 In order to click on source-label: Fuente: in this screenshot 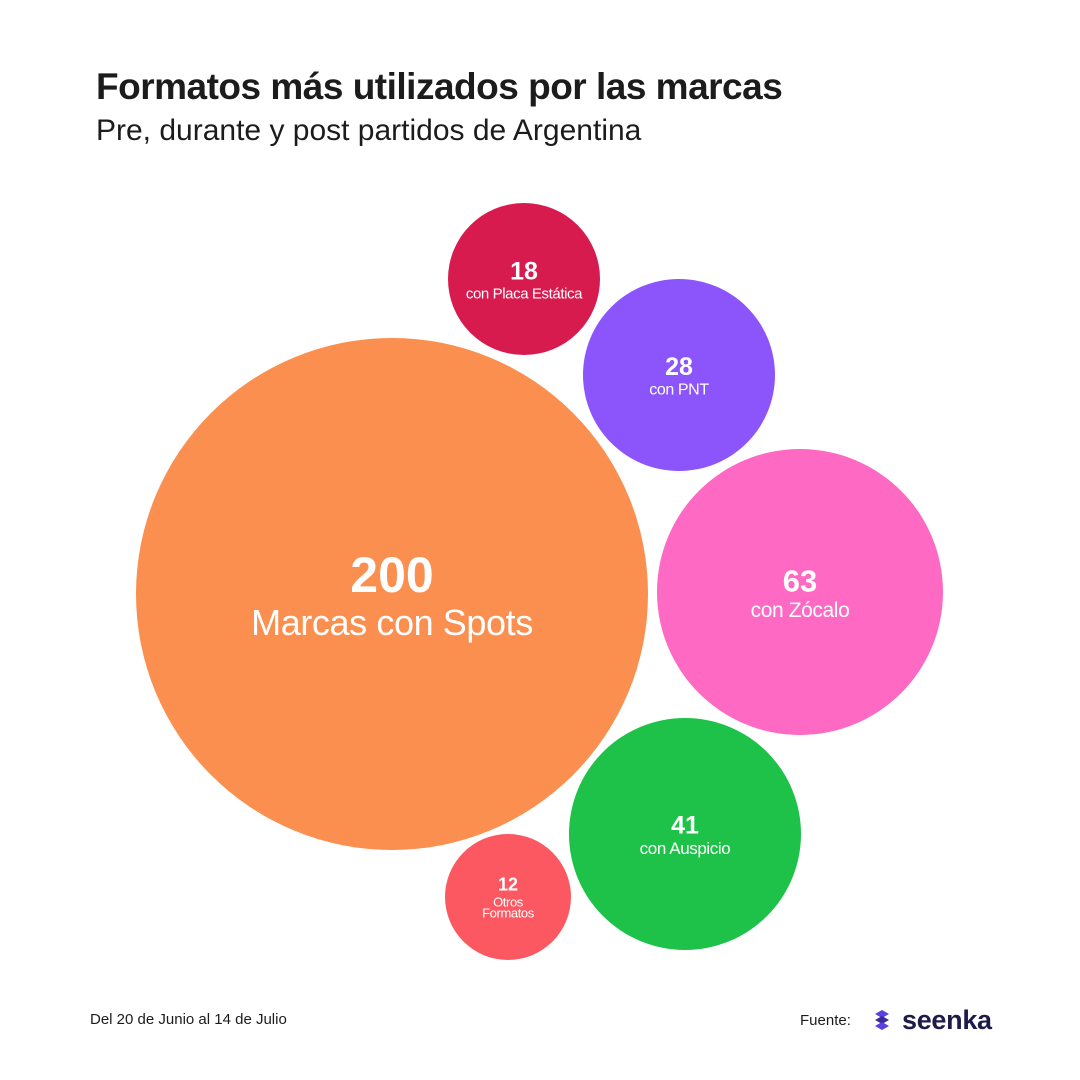, I will do `click(825, 1020)`.